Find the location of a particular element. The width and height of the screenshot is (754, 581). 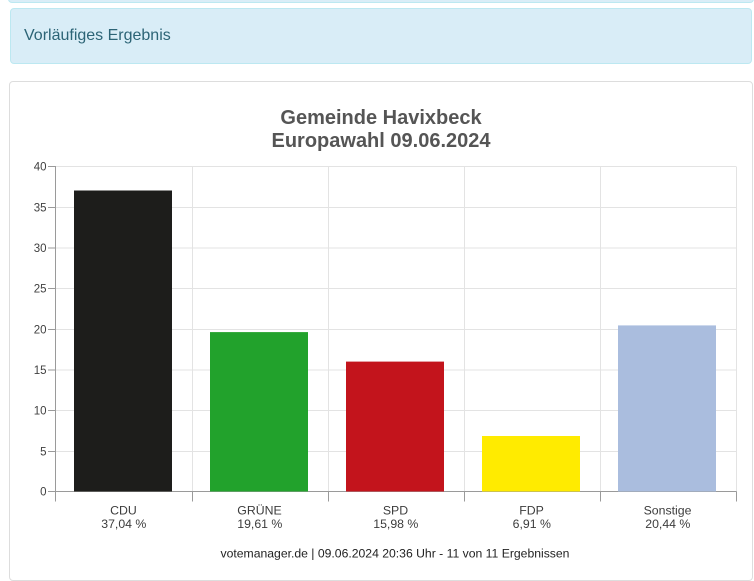

svg-text: 35 is located at coordinates (40, 209).